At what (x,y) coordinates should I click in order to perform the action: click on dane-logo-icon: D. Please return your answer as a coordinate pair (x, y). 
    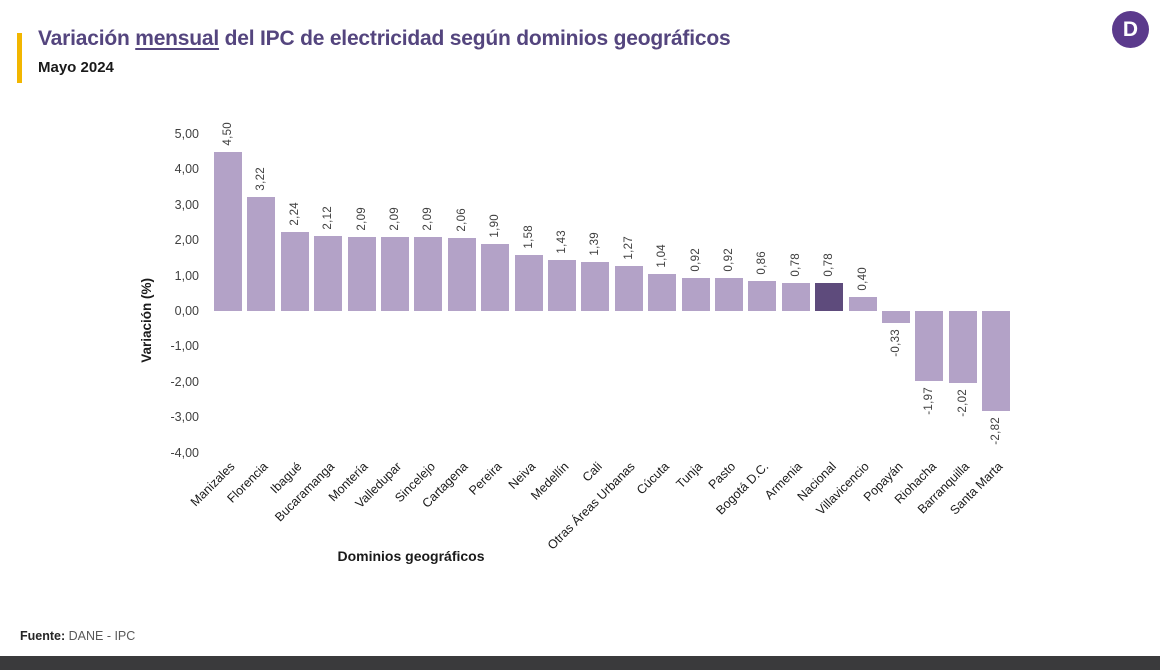
    Looking at the image, I should click on (1130, 29).